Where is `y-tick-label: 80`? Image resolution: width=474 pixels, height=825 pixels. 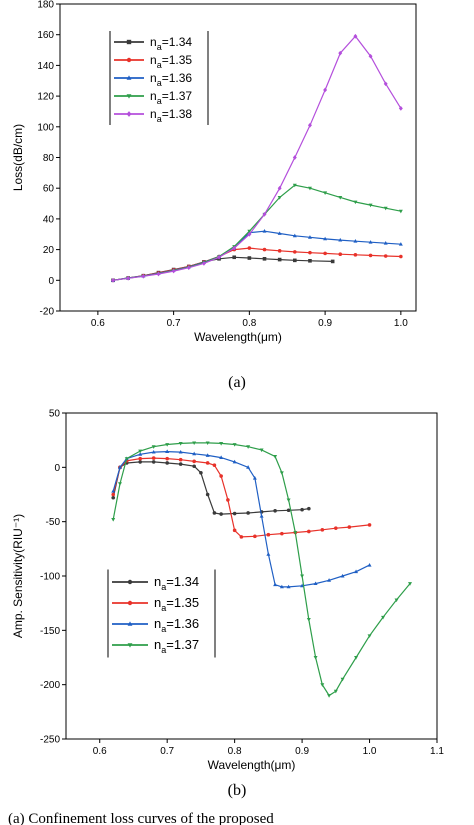 y-tick-label: 80 is located at coordinates (49, 158).